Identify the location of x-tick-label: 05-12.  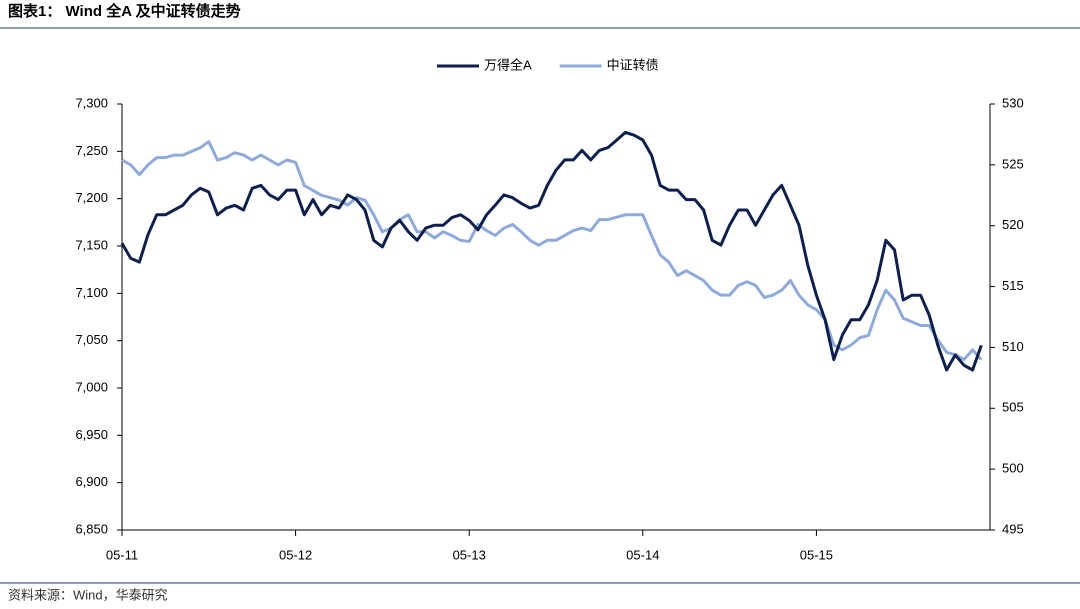
(295, 554).